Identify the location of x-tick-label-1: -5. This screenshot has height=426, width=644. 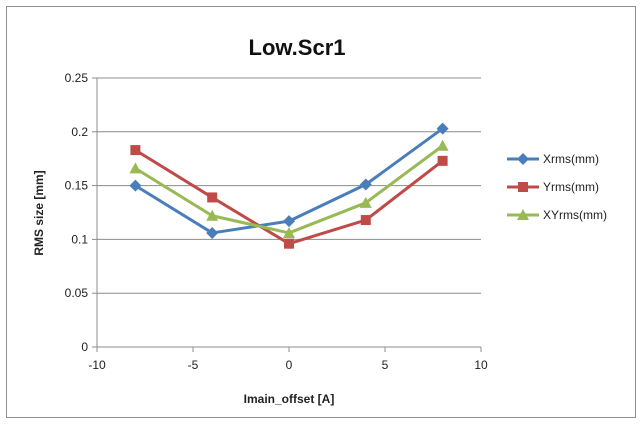
(193, 365).